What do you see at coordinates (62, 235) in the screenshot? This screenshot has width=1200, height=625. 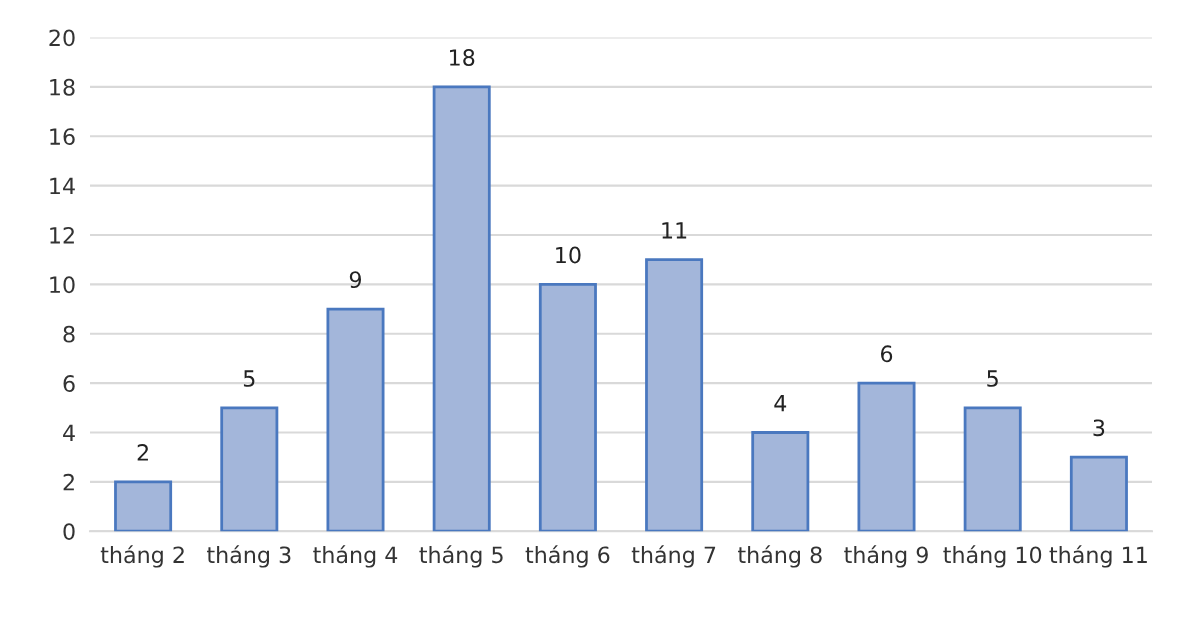 I see `y-tick-label: 12` at bounding box center [62, 235].